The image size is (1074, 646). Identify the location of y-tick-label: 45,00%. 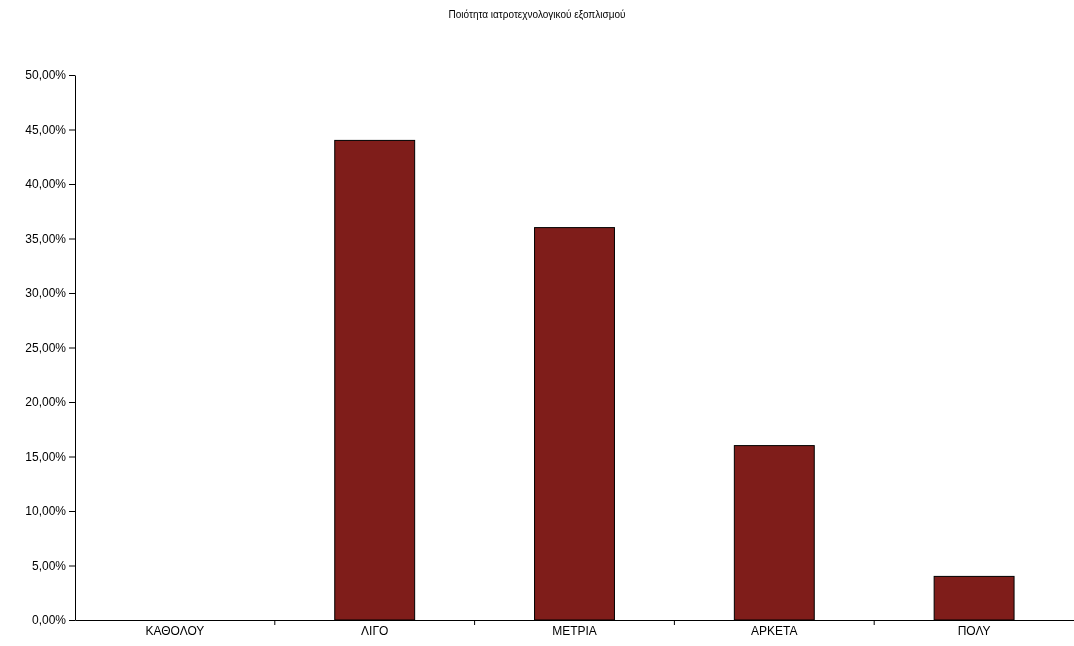
(46, 129).